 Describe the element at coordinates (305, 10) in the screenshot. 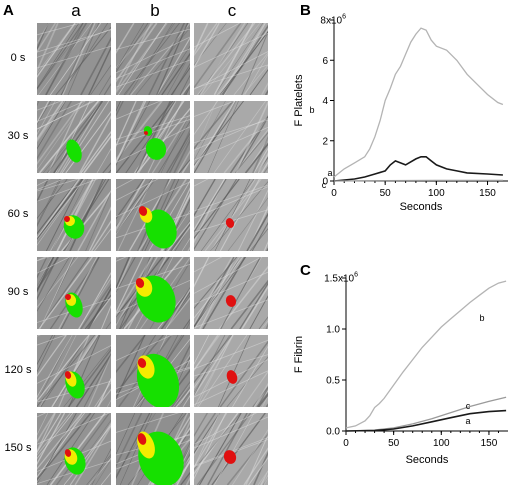

I see `panel-b-letter: B` at that location.